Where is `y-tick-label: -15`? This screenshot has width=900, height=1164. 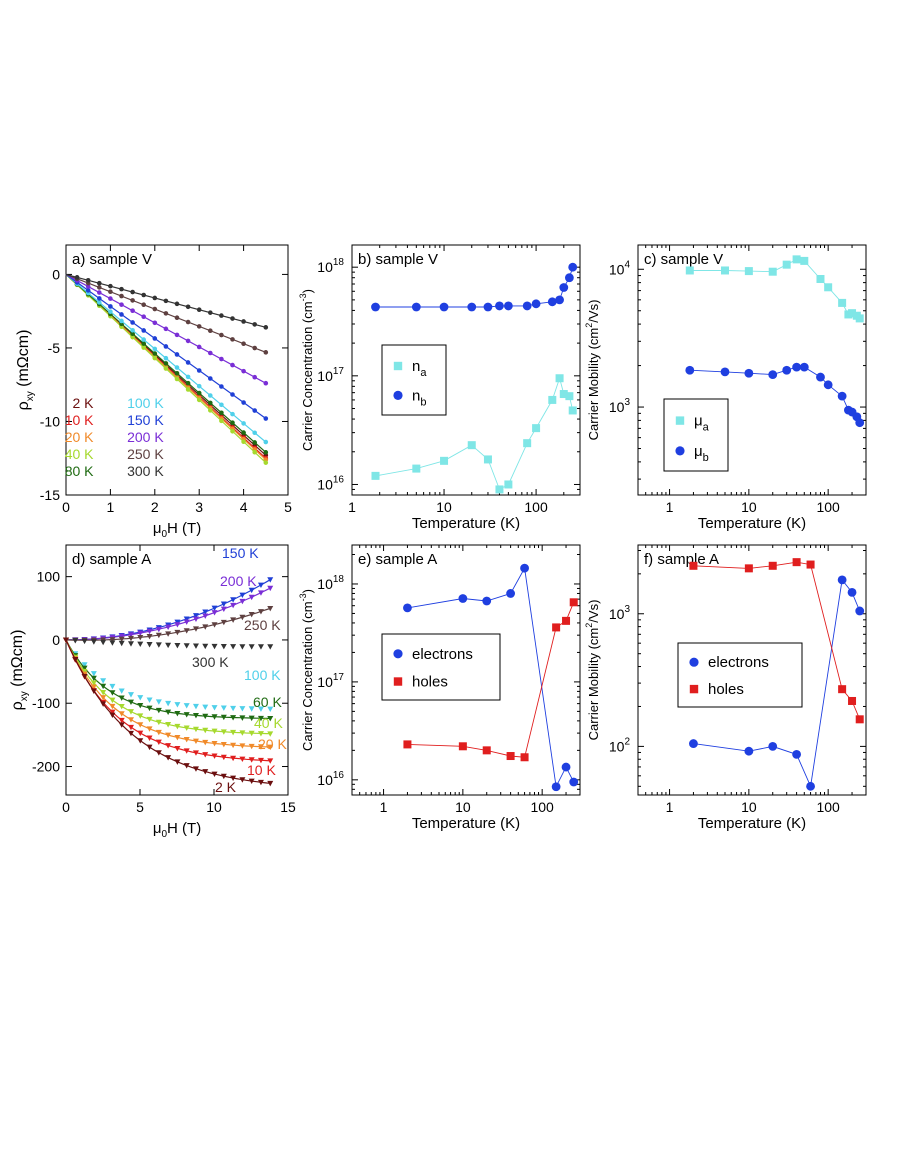
y-tick-label: -15 is located at coordinates (50, 495).